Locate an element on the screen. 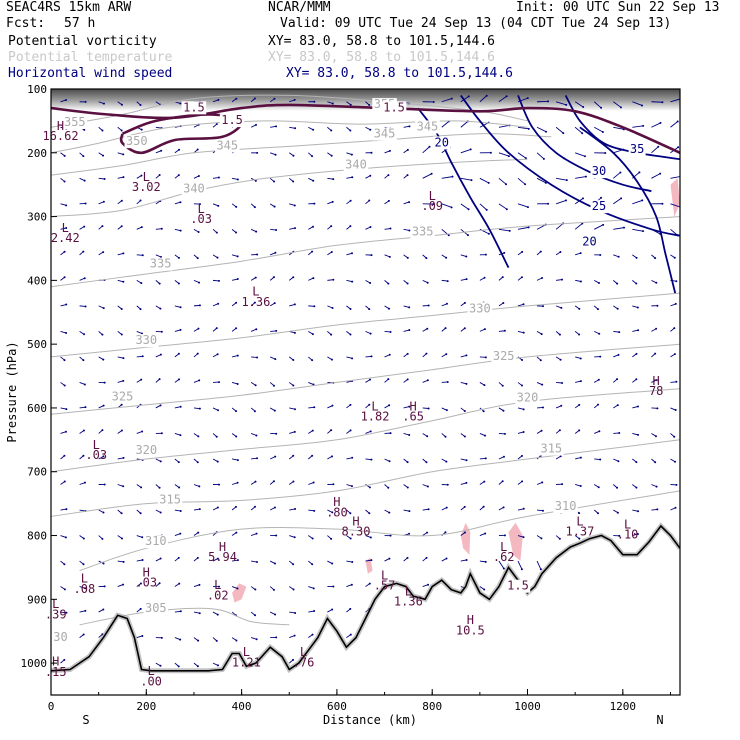 The height and width of the screenshot is (740, 740). y-tick-label: 600 is located at coordinates (37, 408).